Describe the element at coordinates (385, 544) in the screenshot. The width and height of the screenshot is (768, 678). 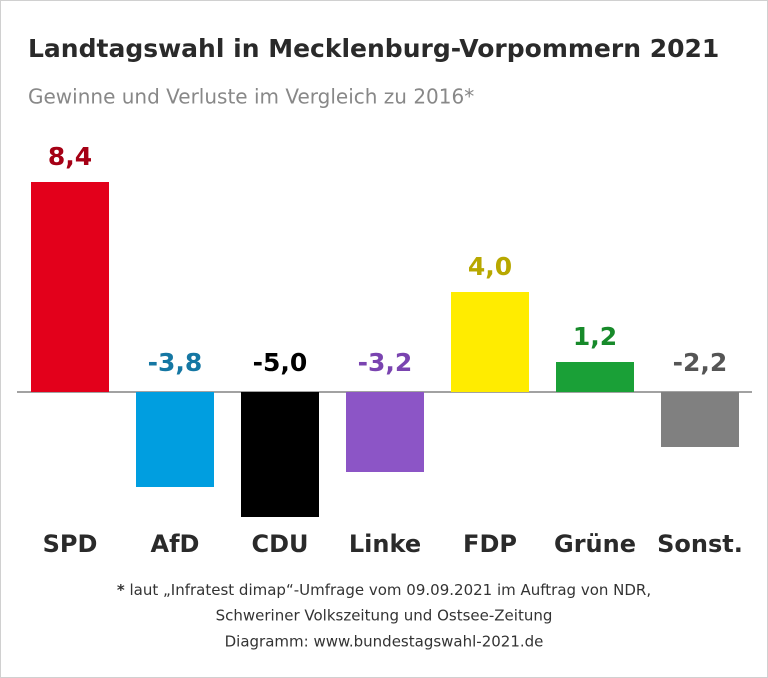
I see `x-tick-label: Linke` at that location.